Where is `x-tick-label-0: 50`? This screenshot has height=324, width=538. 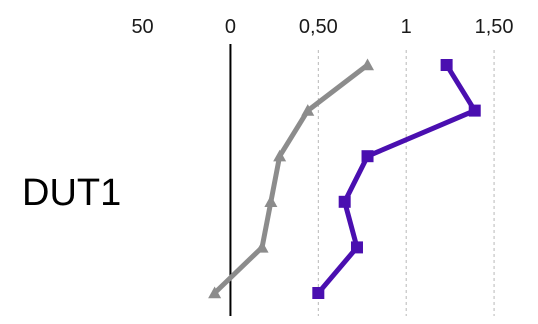 x-tick-label-0: 50 is located at coordinates (142, 27).